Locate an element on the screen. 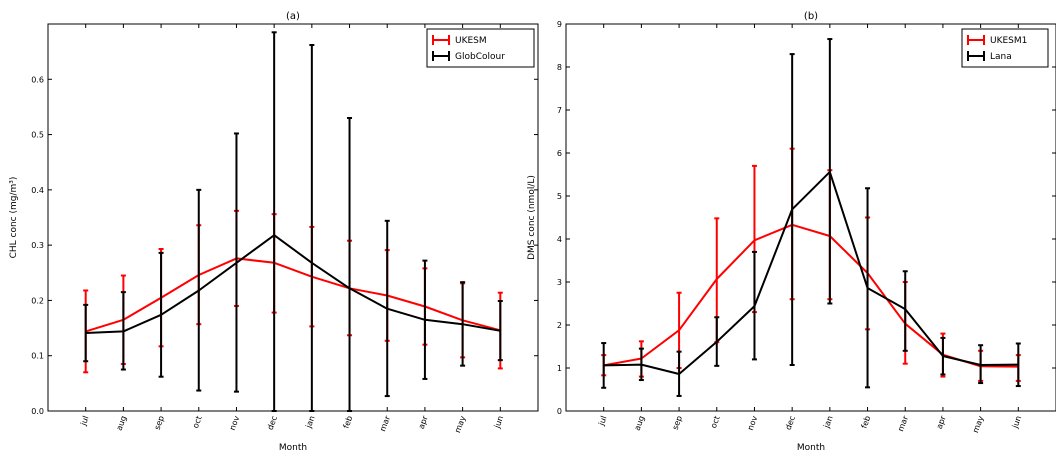 The height and width of the screenshot is (454, 1056). y-tick-label: 1 is located at coordinates (559, 368).